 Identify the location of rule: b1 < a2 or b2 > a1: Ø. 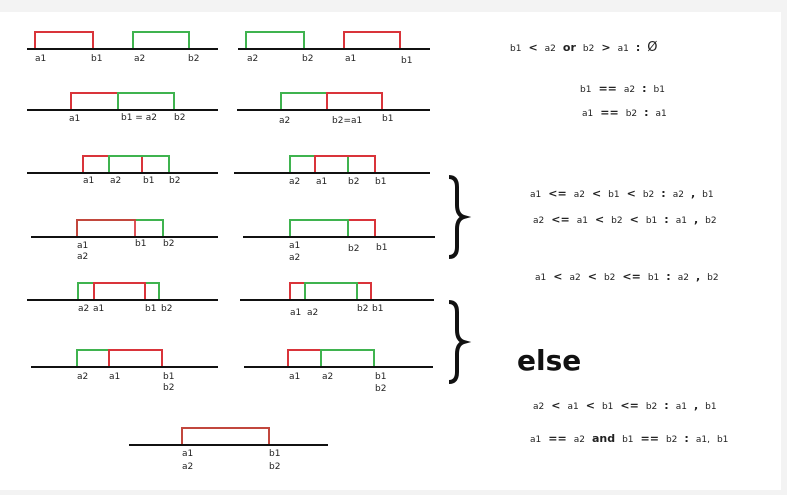
(587, 47).